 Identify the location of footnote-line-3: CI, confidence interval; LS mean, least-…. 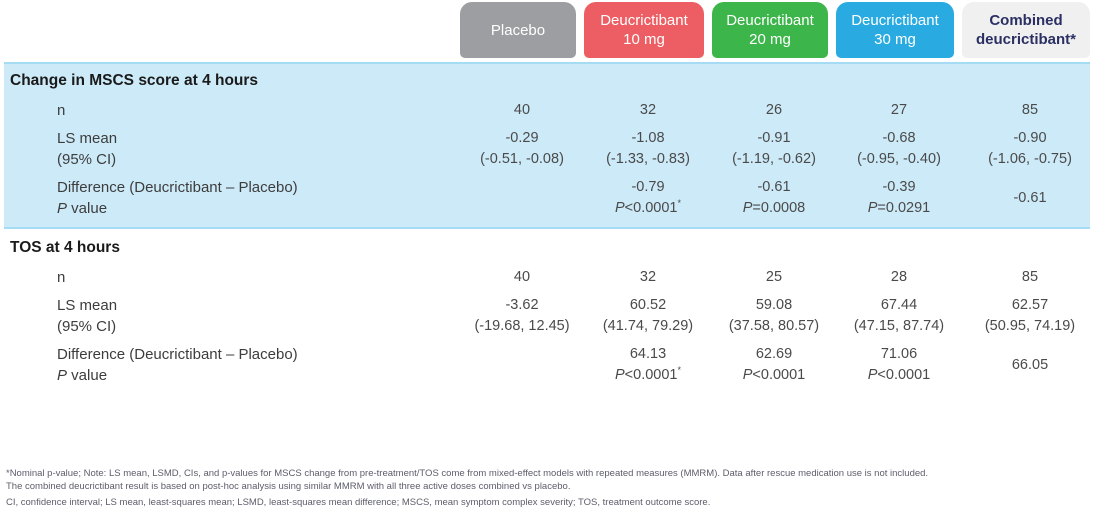
(358, 502).